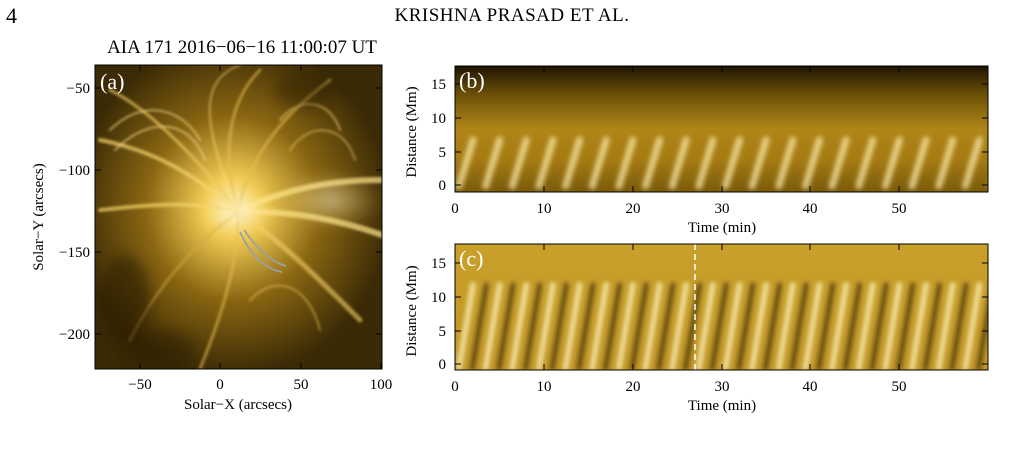 This screenshot has height=460, width=1024. I want to click on panel-c-ticks, so click(721, 307).